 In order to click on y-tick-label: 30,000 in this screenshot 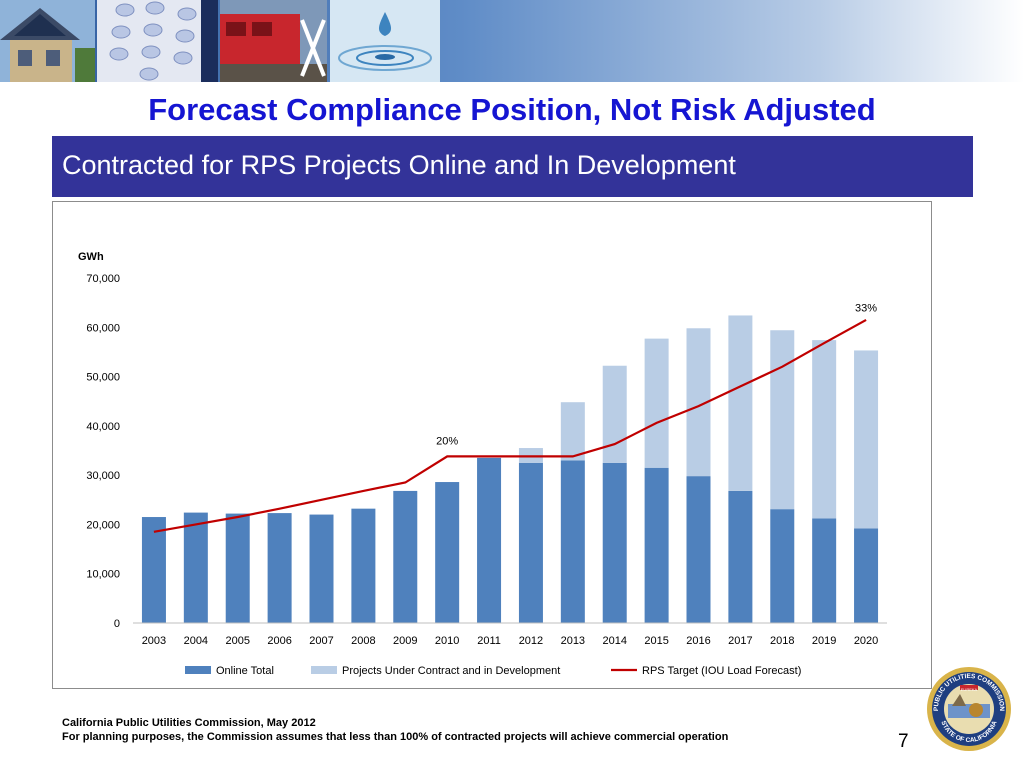, I will do `click(103, 476)`.